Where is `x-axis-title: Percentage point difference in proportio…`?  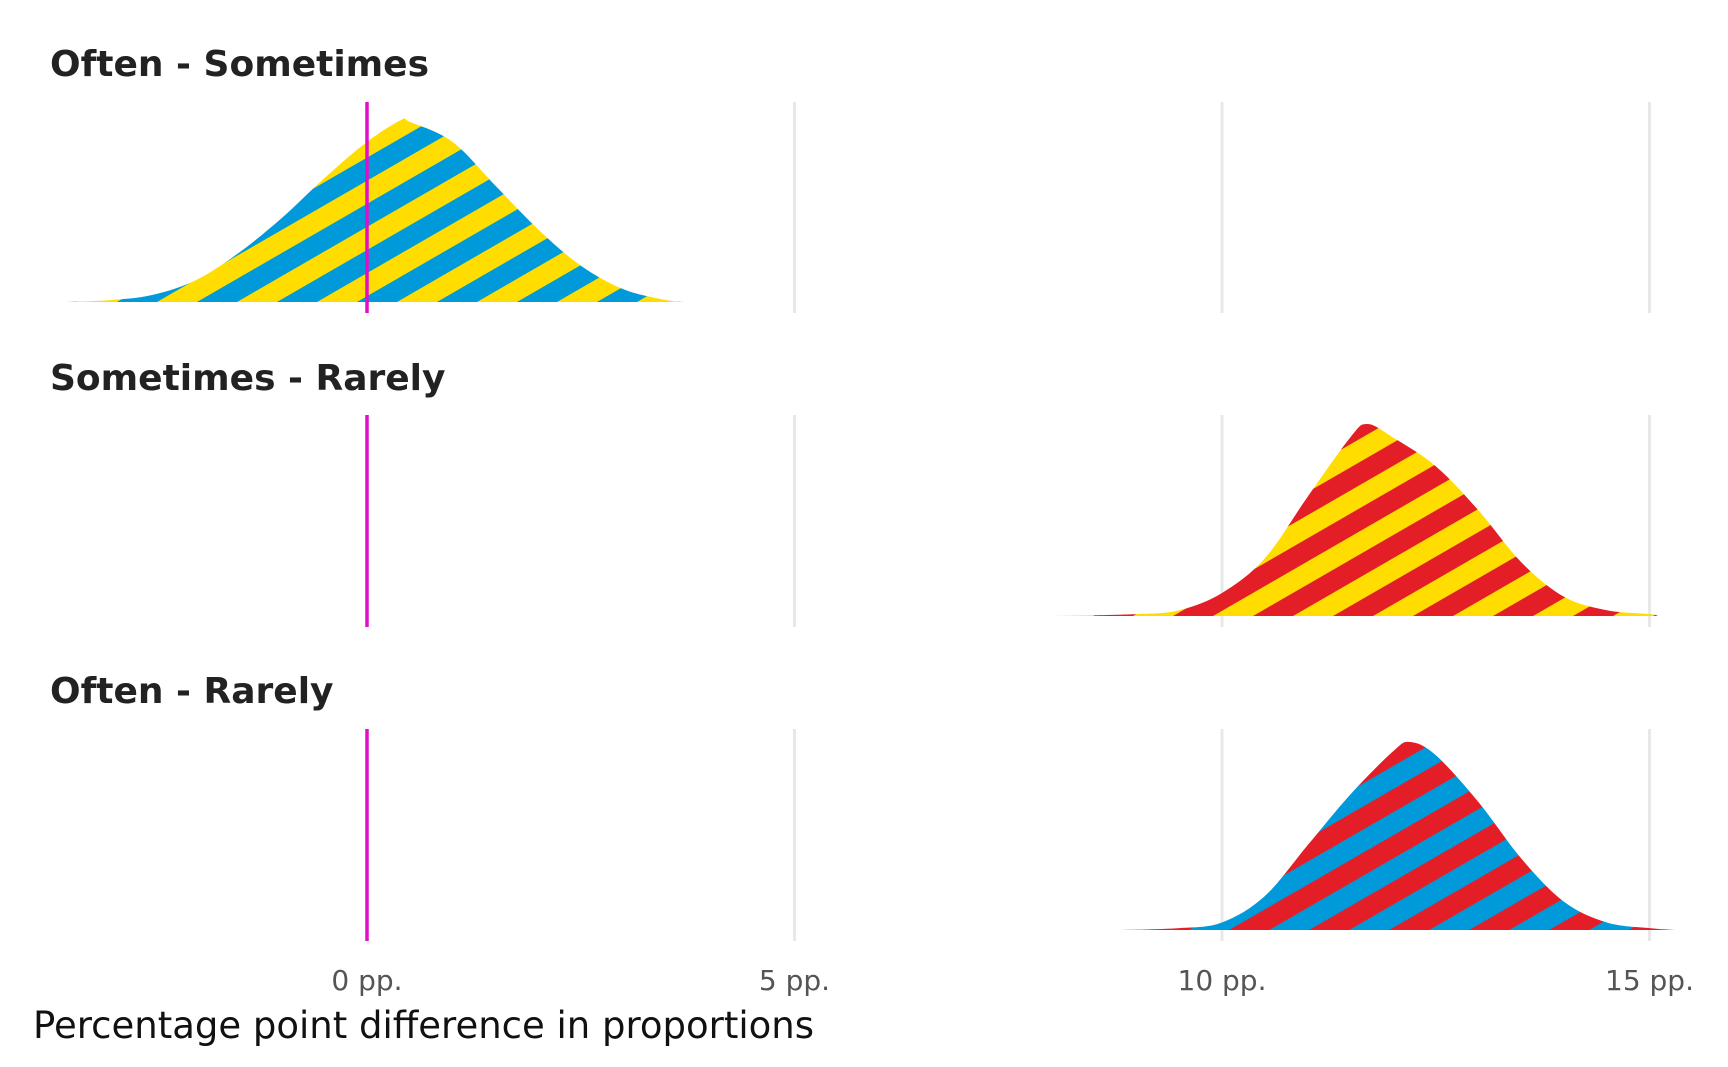 x-axis-title: Percentage point difference in proportio… is located at coordinates (423, 1025).